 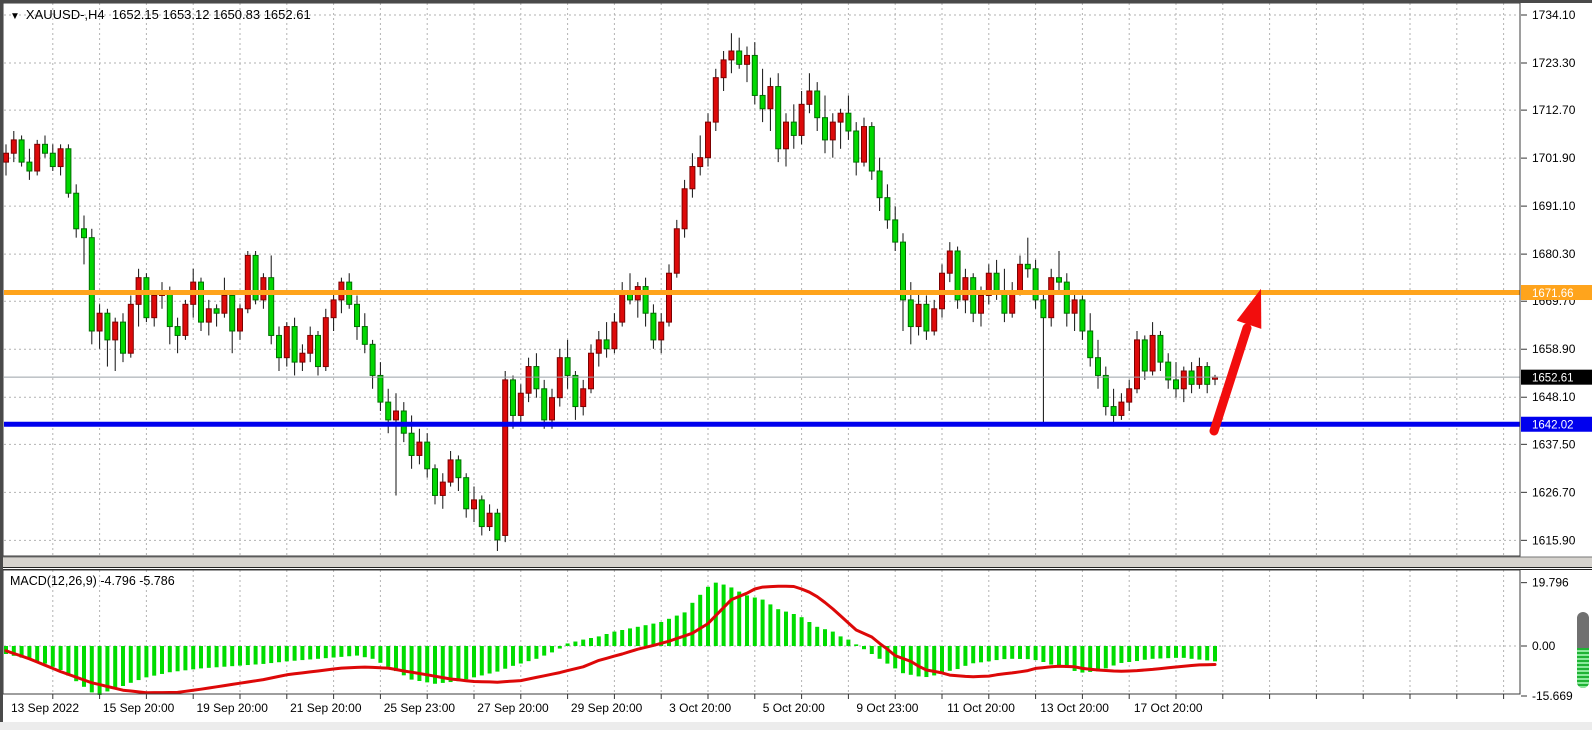 What do you see at coordinates (420, 708) in the screenshot?
I see `time-axis-label: 25 Sep 23:00` at bounding box center [420, 708].